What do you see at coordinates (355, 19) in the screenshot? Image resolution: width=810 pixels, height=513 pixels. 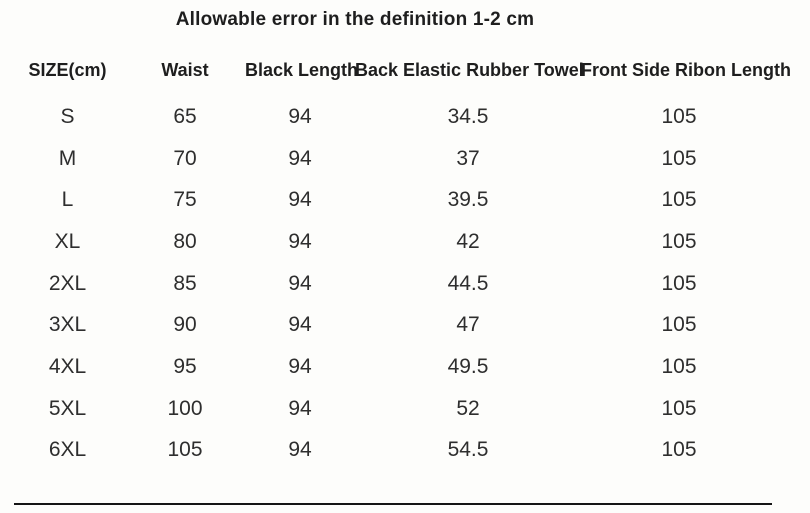 I see `size-chart-title: Allowable error in the definition 1-2 cm` at bounding box center [355, 19].